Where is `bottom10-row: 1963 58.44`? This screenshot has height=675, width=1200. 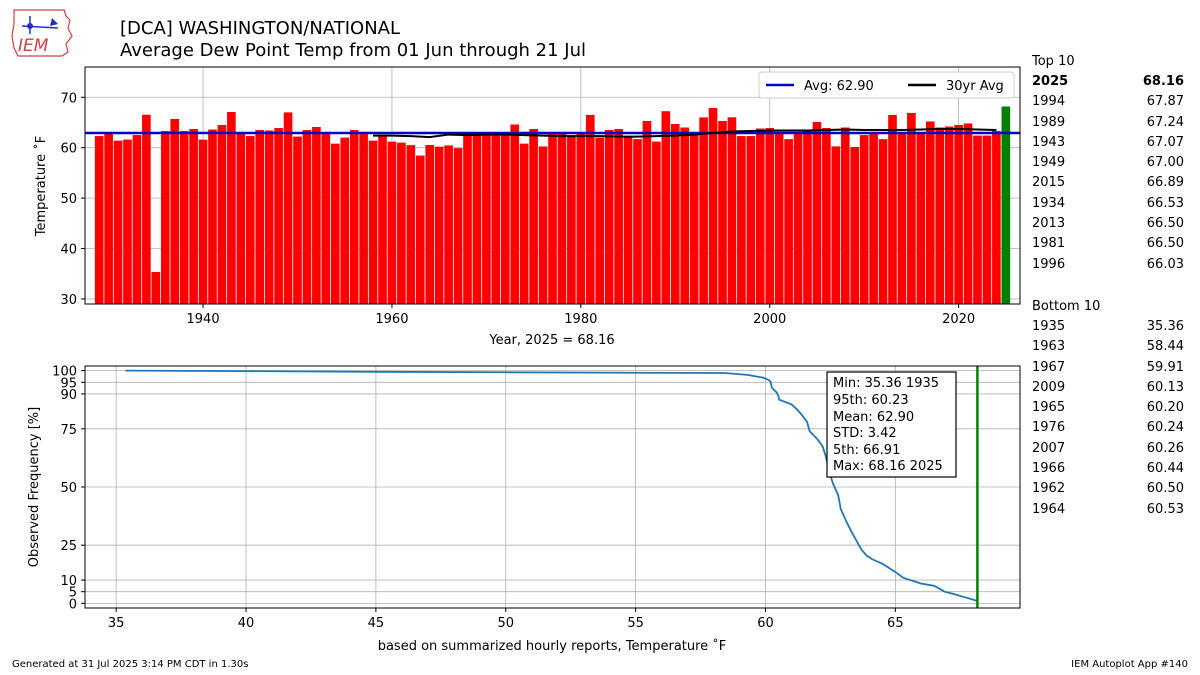 bottom10-row: 1963 58.44 is located at coordinates (1112, 347).